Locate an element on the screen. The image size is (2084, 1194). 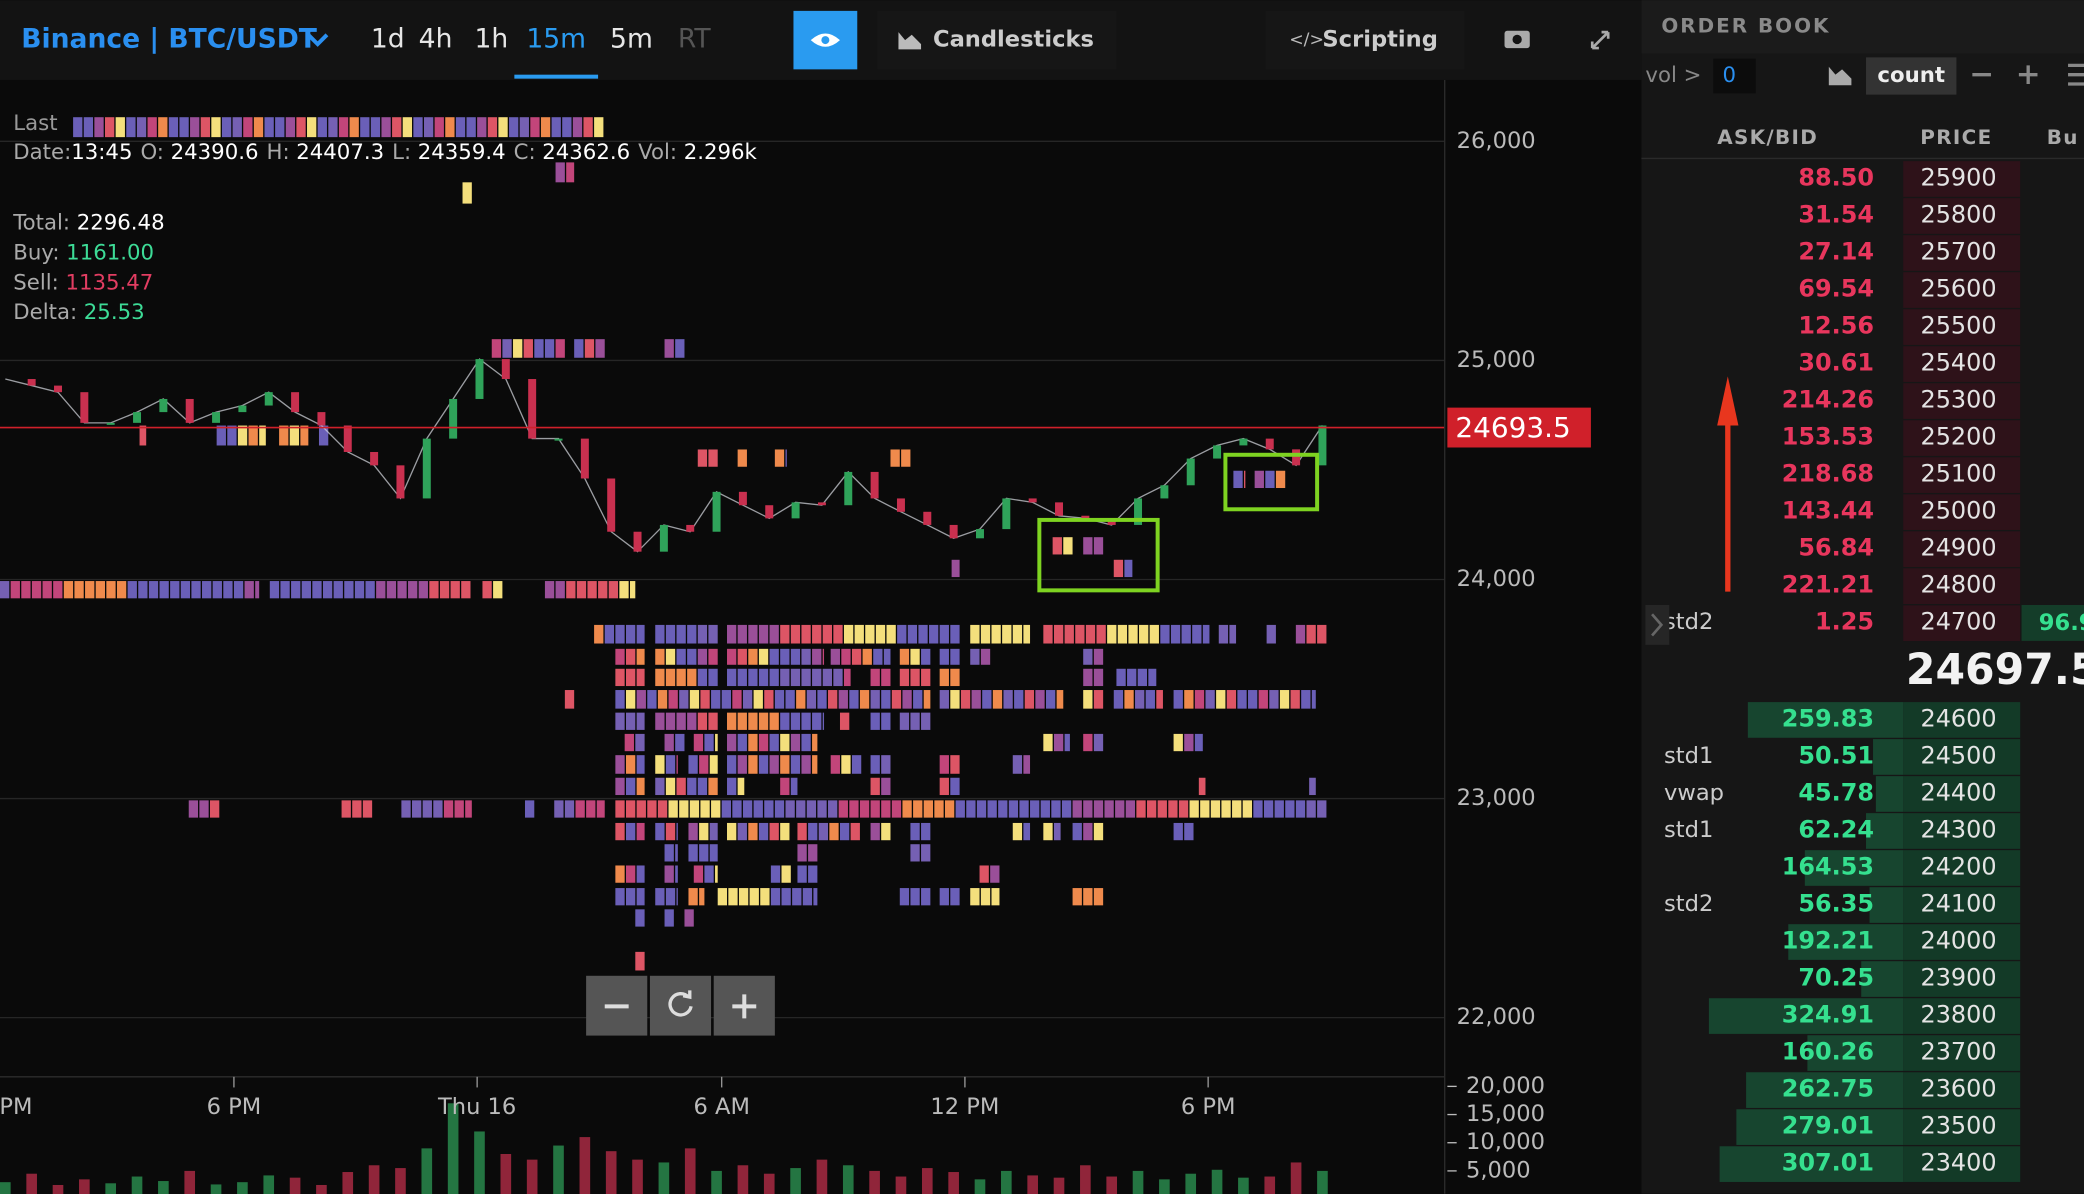
timeframe: 1h is located at coordinates (491, 39).